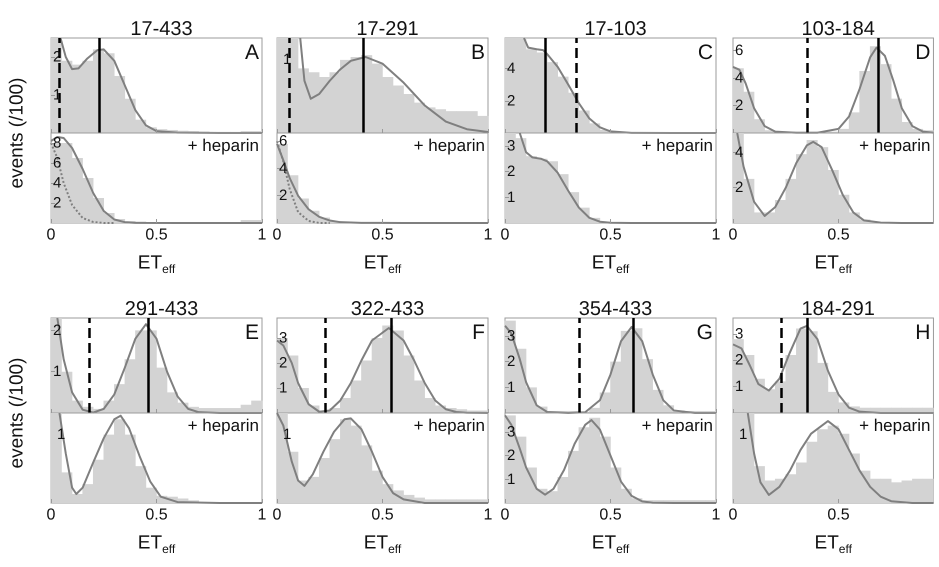  What do you see at coordinates (161, 29) in the screenshot?
I see `chart-title: 17-433` at bounding box center [161, 29].